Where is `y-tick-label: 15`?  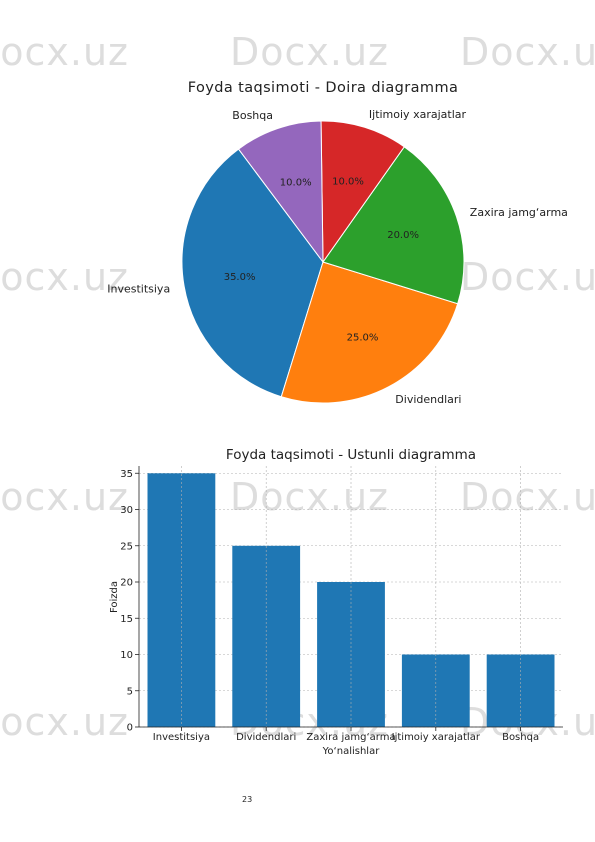
y-tick-label: 15 is located at coordinates (126, 619).